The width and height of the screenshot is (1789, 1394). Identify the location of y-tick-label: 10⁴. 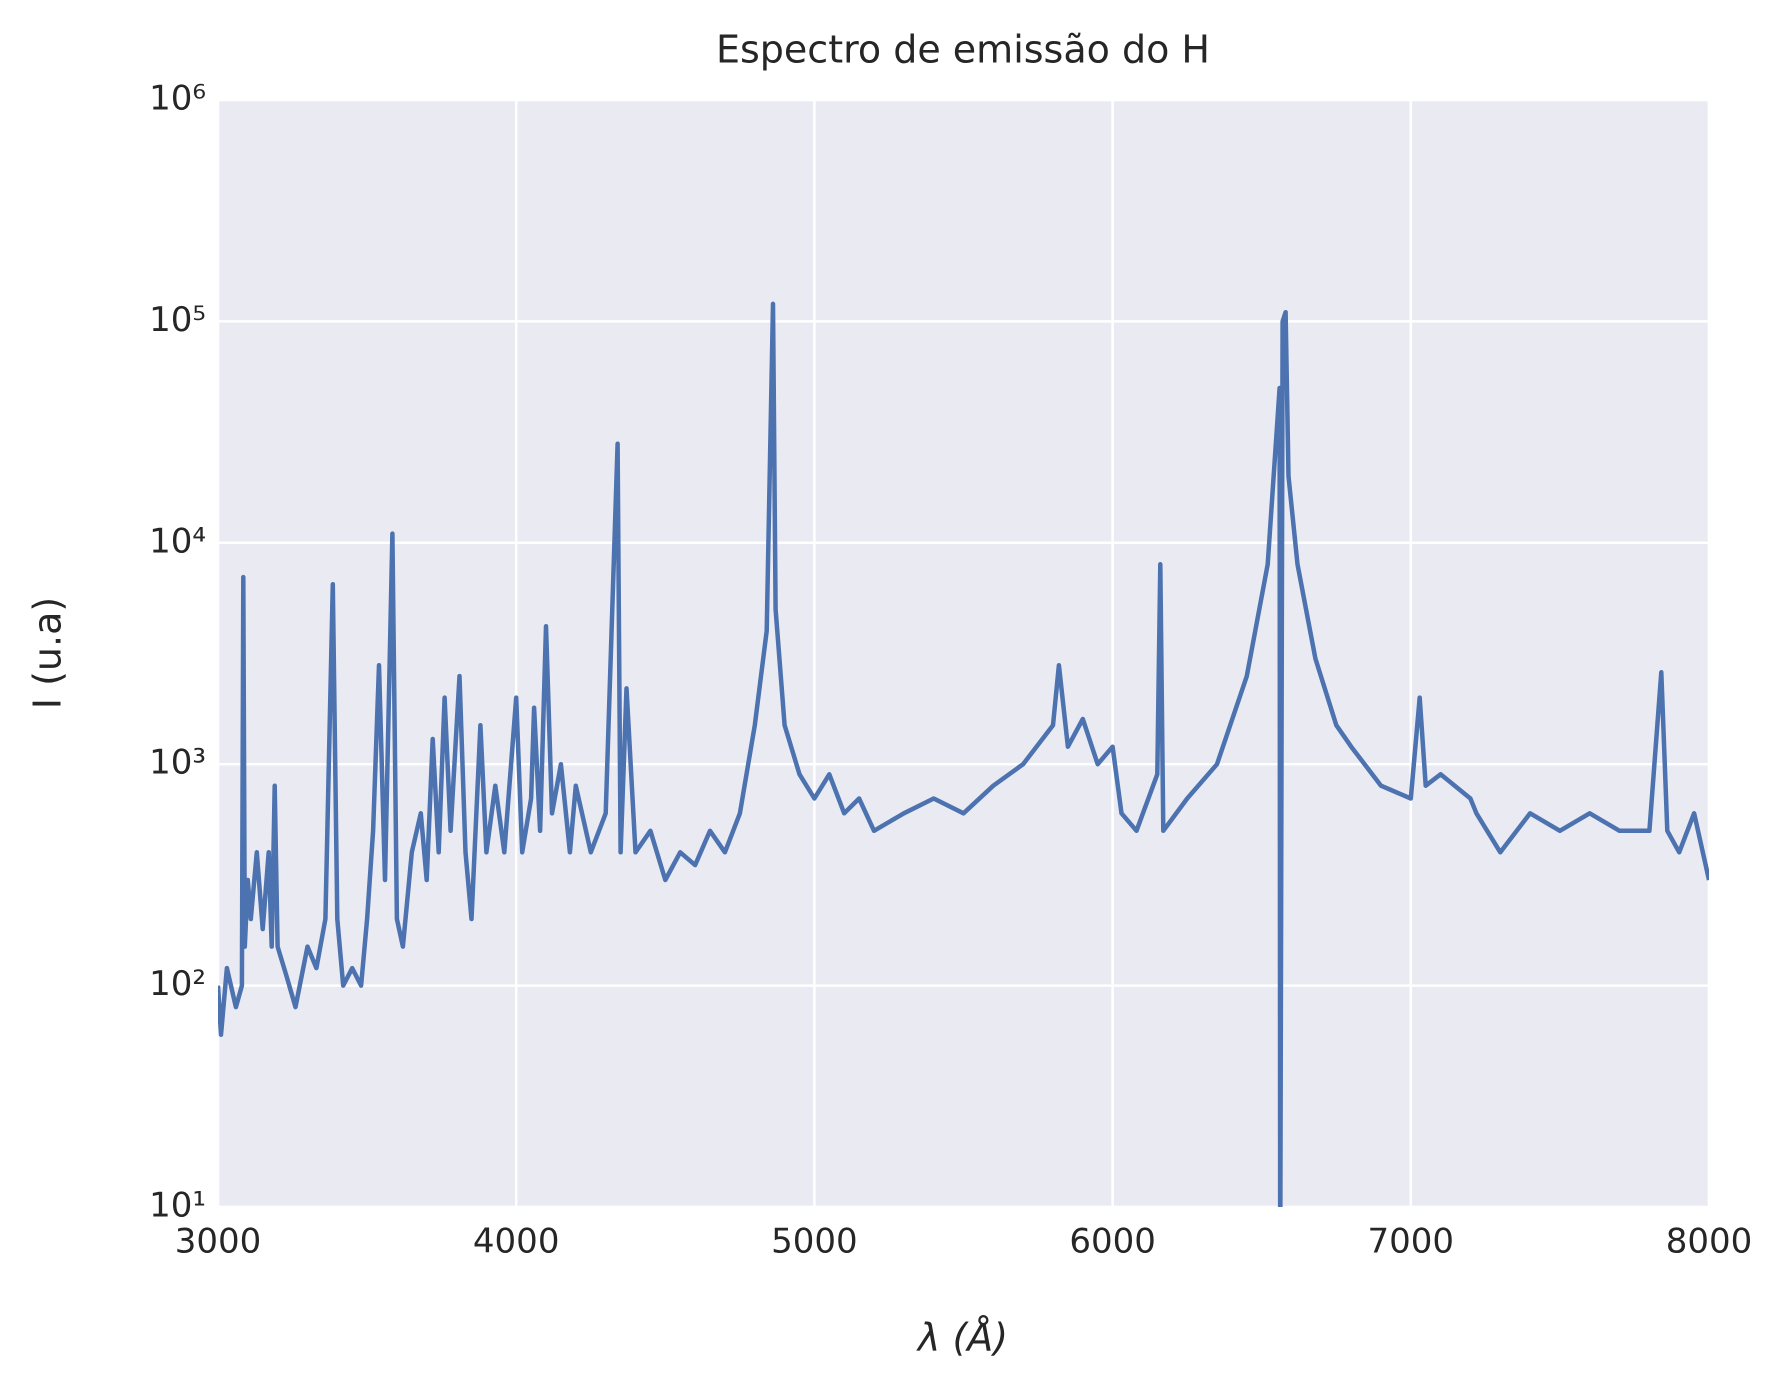
(177, 541).